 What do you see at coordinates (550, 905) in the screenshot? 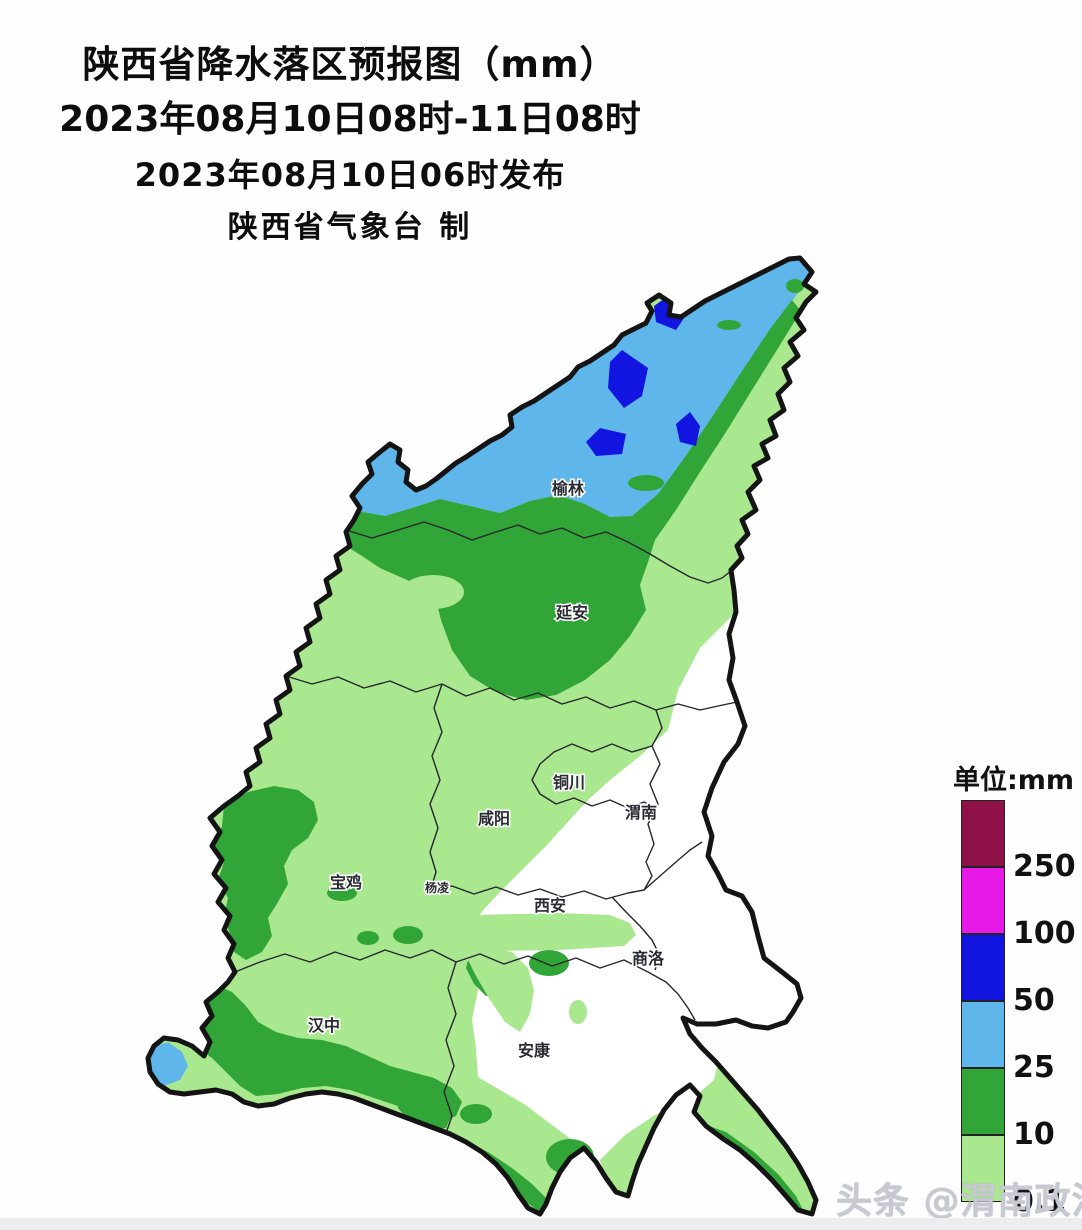
I see `city-label-xian: 西安` at bounding box center [550, 905].